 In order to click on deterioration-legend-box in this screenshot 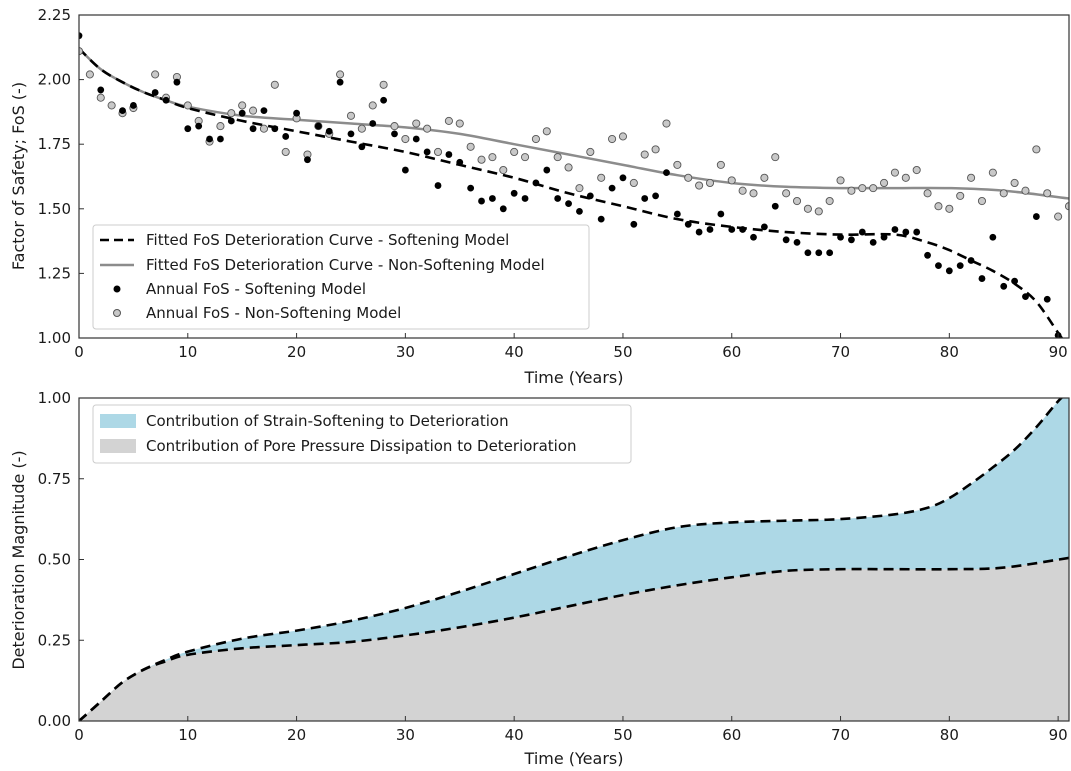, I will do `click(362, 434)`.